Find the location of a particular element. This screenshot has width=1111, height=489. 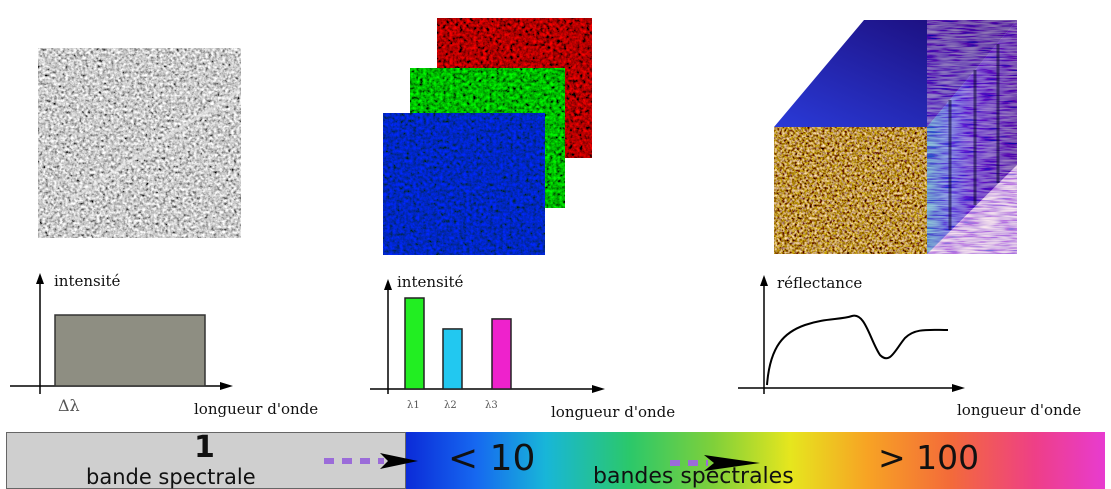

xlabel-wavelength-3: longueur d'onde is located at coordinates (1019, 410).